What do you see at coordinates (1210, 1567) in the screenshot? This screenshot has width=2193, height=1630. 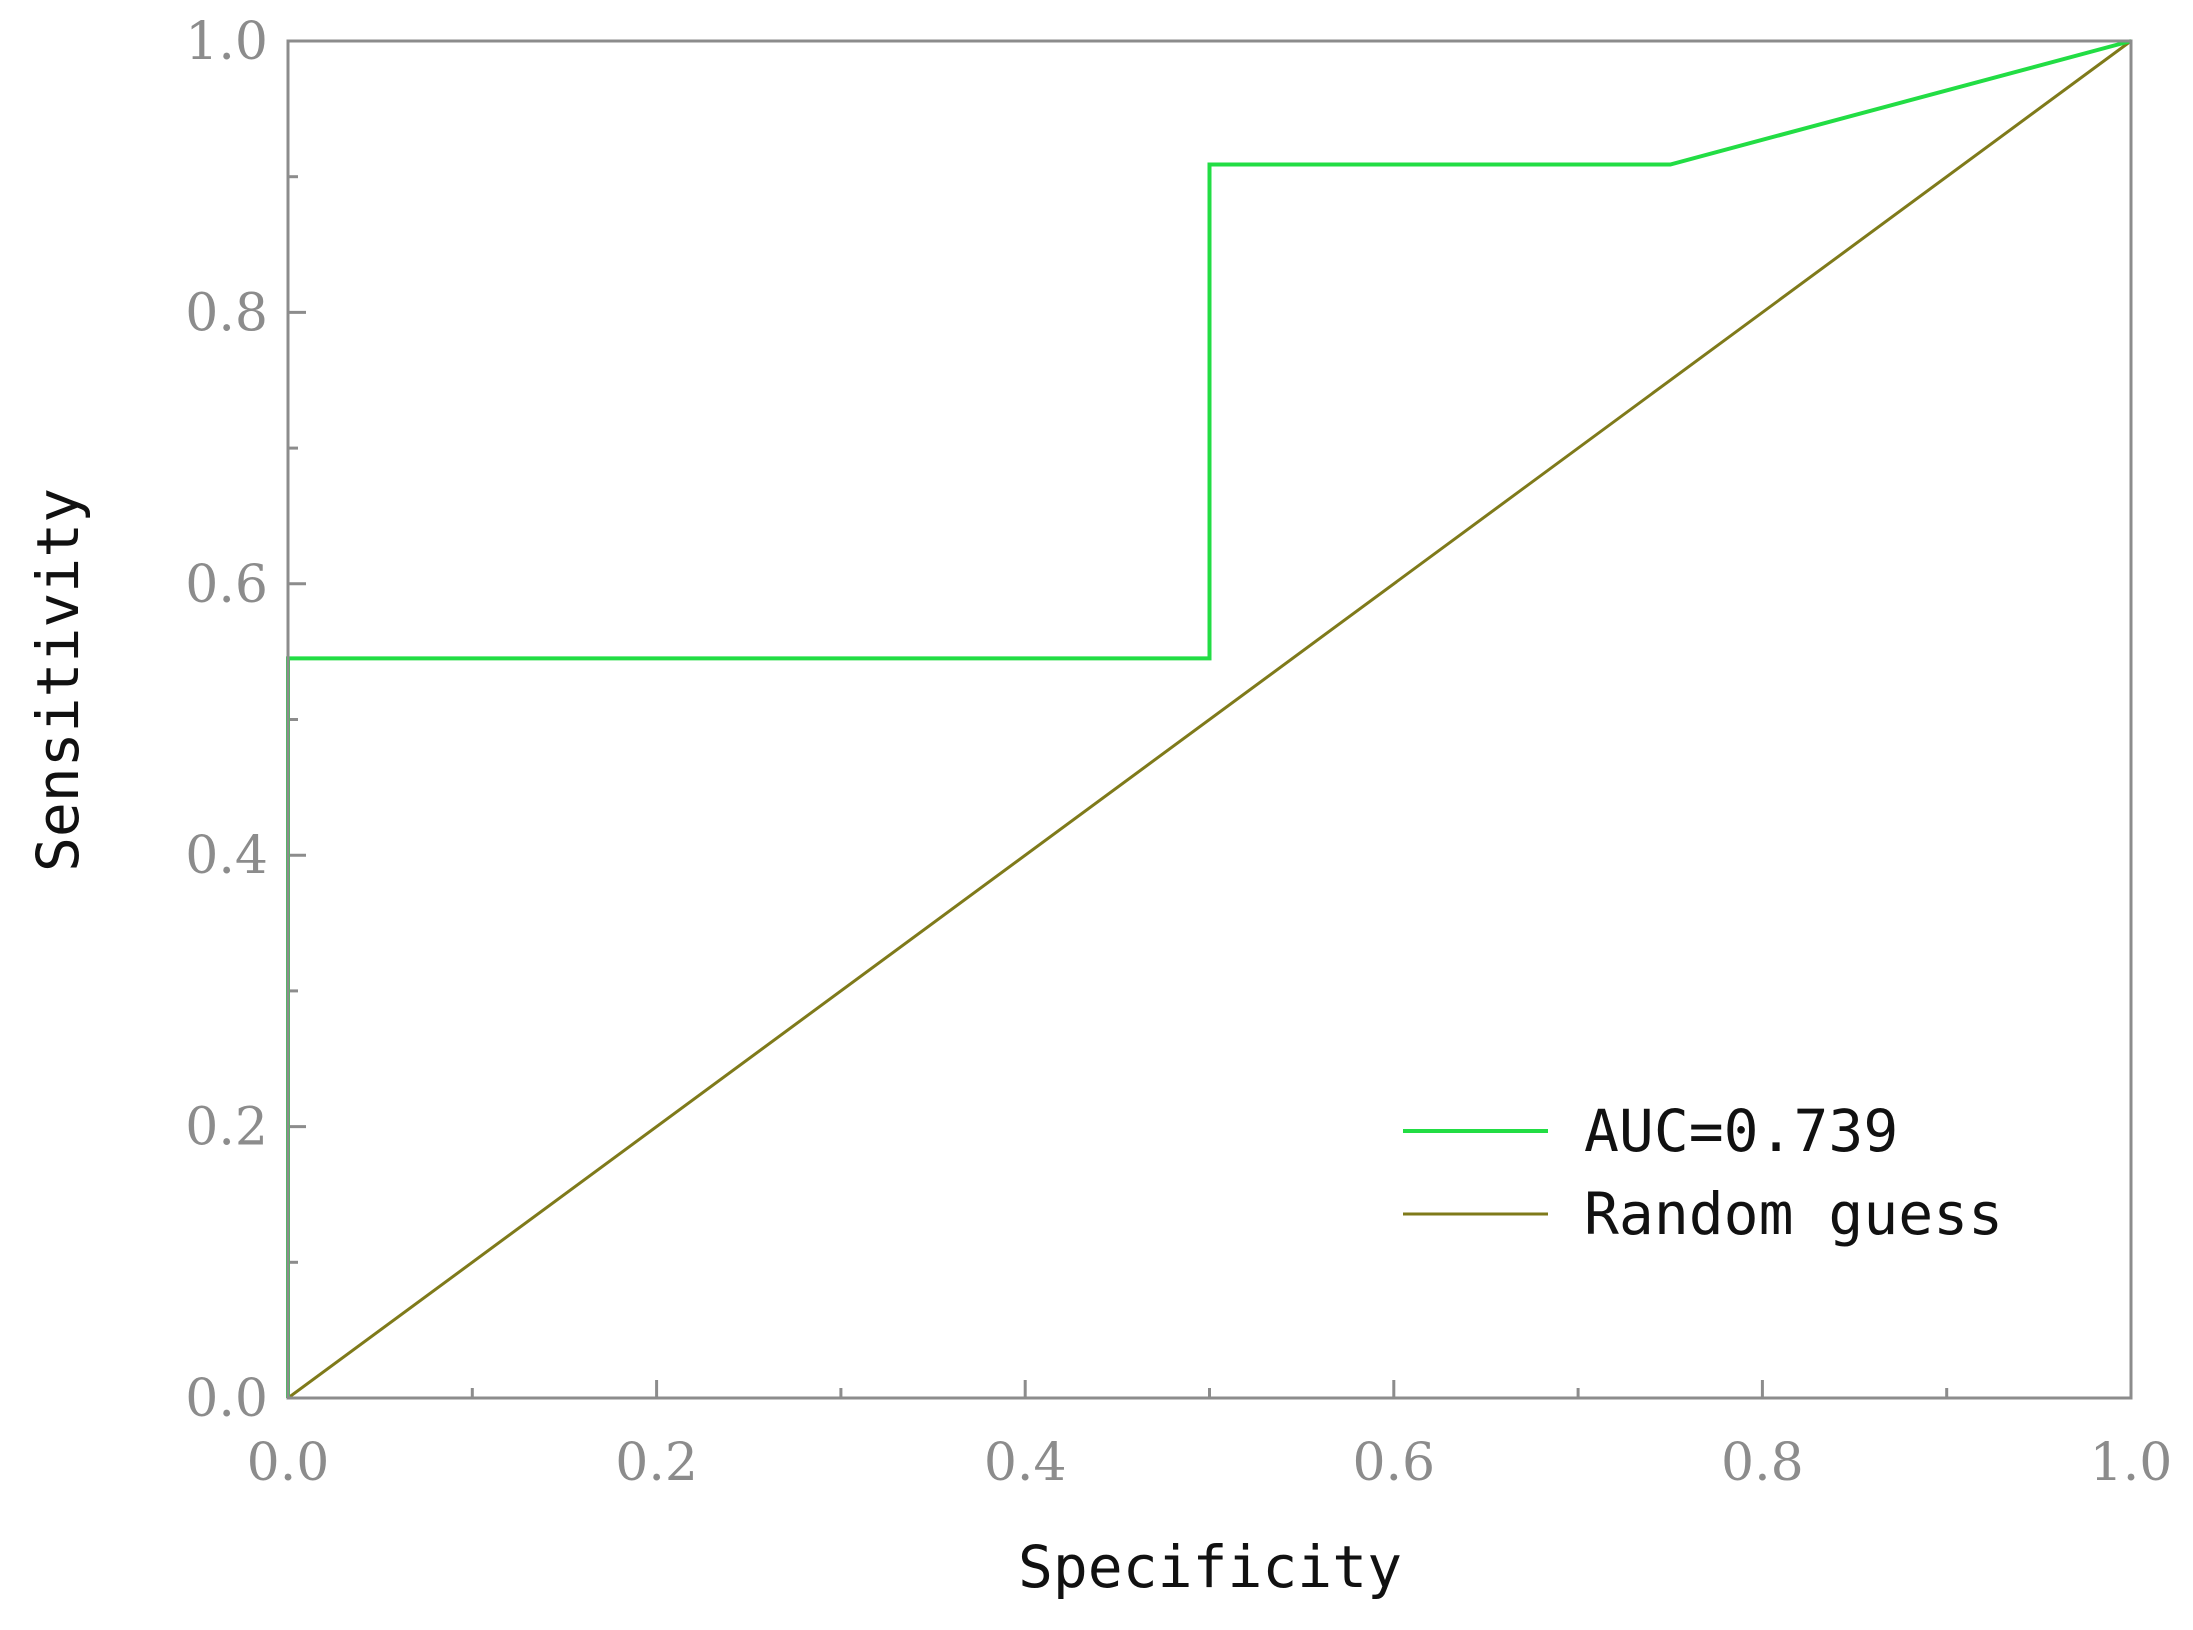 I see `x-axis-title: Specificity` at bounding box center [1210, 1567].